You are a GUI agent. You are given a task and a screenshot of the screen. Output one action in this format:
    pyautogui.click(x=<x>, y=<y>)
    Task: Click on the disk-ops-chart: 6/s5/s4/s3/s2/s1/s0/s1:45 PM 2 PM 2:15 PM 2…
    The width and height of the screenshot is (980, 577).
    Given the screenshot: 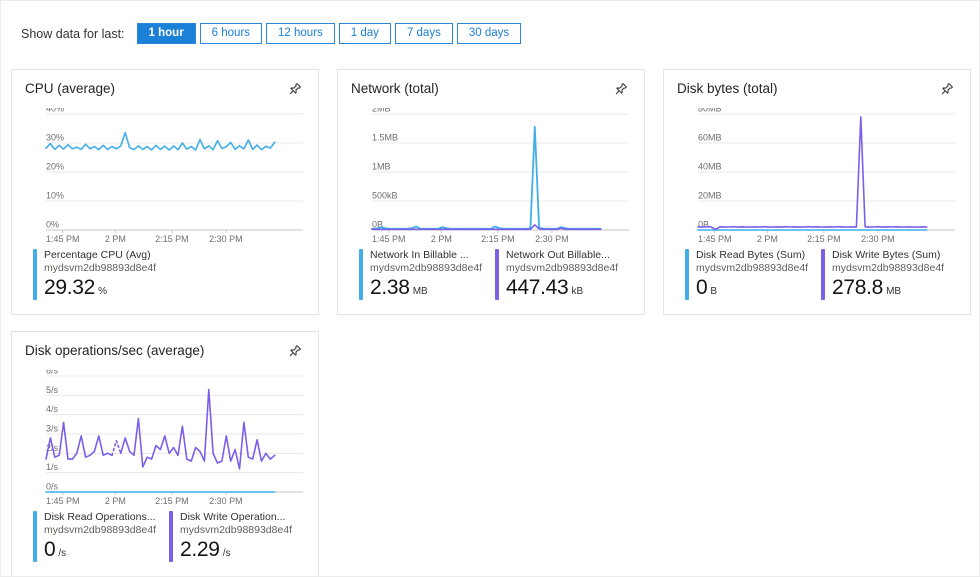 What is the action you would take?
    pyautogui.click(x=174, y=438)
    